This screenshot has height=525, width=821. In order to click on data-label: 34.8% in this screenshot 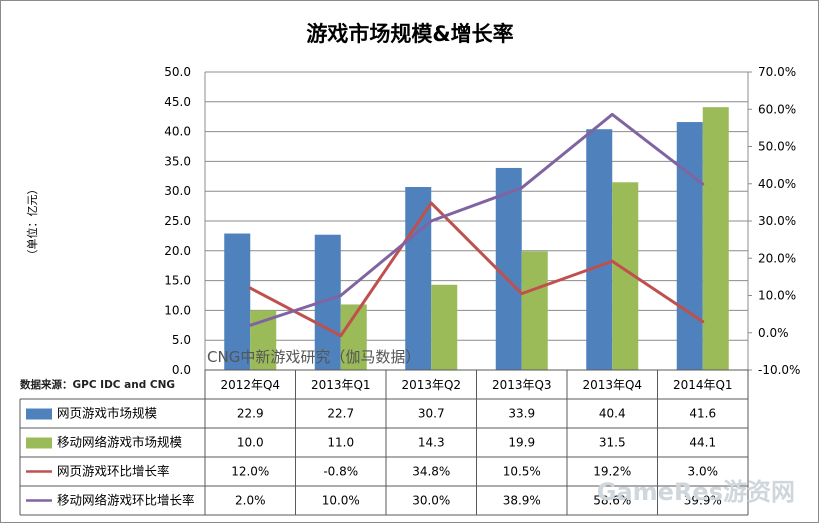, I will do `click(431, 472)`.